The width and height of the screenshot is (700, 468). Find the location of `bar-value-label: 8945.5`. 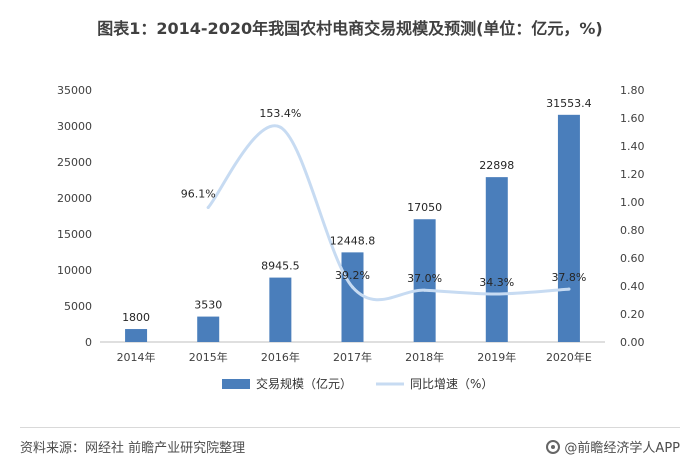

bar-value-label: 8945.5 is located at coordinates (280, 266).